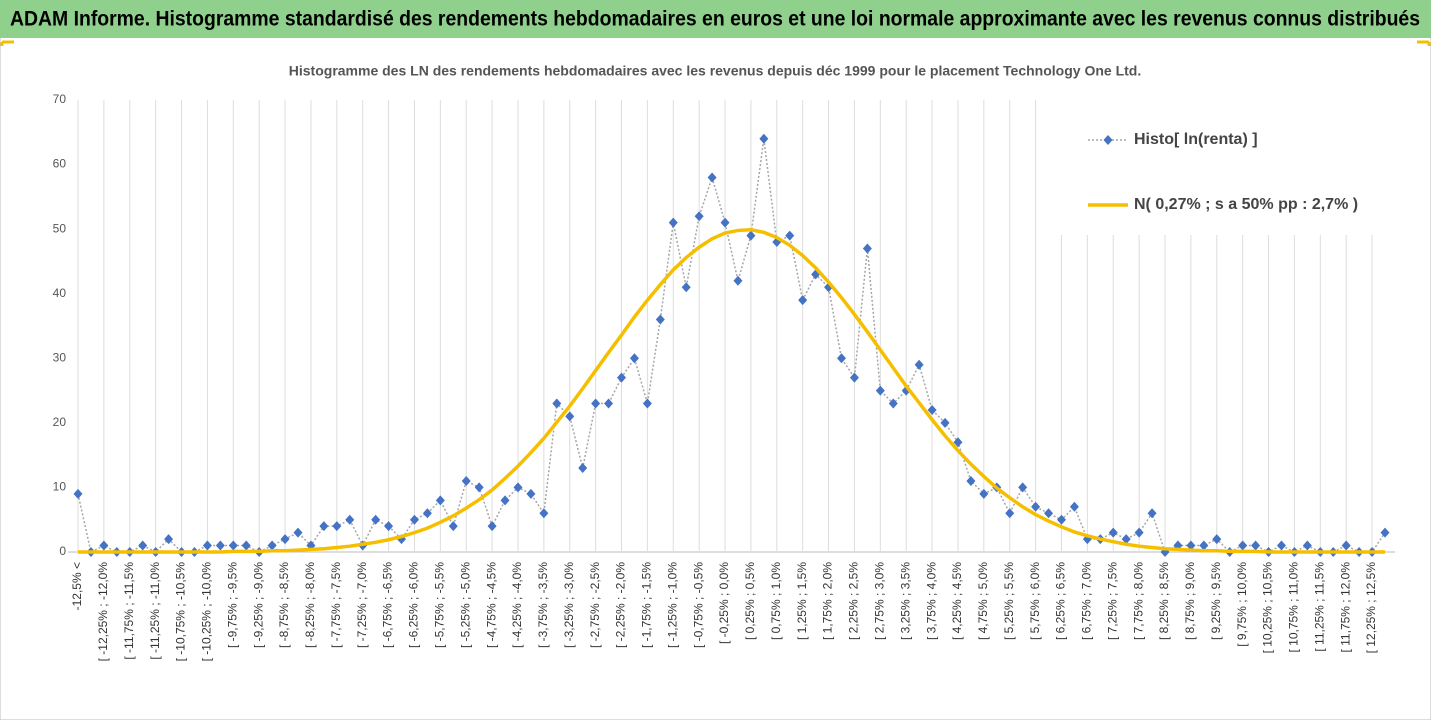 Image resolution: width=1431 pixels, height=725 pixels. What do you see at coordinates (1164, 601) in the screenshot?
I see `x-tick-label: [ 8,25% ; 8,5%` at bounding box center [1164, 601].